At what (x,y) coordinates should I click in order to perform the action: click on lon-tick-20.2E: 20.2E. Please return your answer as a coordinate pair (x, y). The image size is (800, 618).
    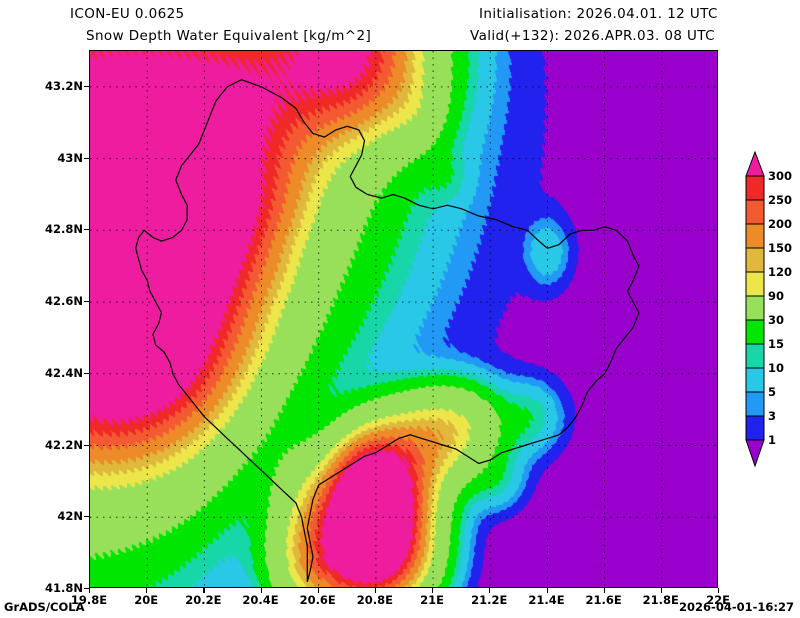
    Looking at the image, I should click on (203, 600).